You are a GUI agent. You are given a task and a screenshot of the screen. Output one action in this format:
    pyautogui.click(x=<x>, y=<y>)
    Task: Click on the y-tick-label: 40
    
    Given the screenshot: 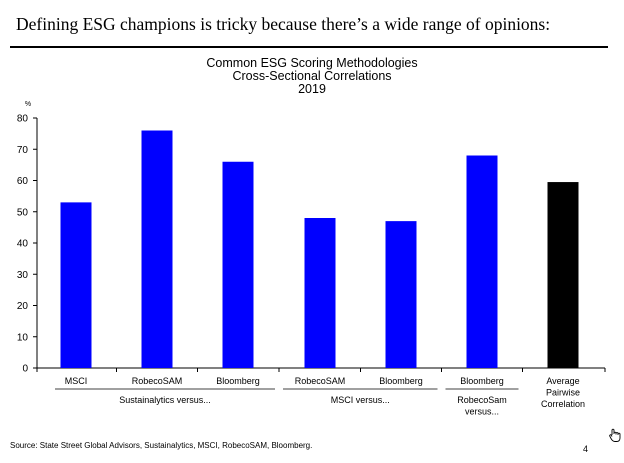 What is the action you would take?
    pyautogui.click(x=23, y=244)
    